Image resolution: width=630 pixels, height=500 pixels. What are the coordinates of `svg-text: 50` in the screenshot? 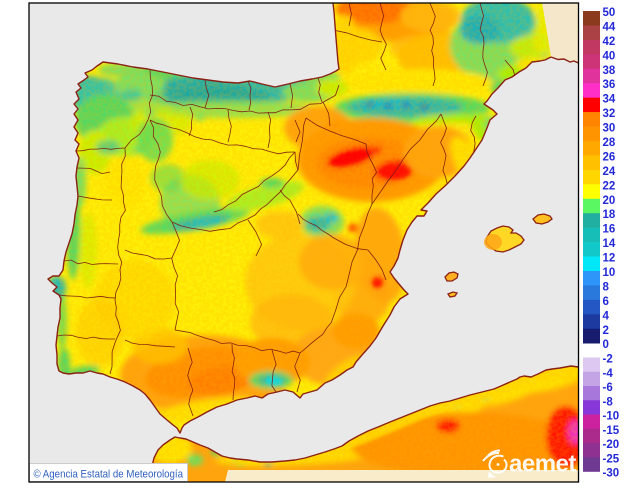 It's located at (609, 13).